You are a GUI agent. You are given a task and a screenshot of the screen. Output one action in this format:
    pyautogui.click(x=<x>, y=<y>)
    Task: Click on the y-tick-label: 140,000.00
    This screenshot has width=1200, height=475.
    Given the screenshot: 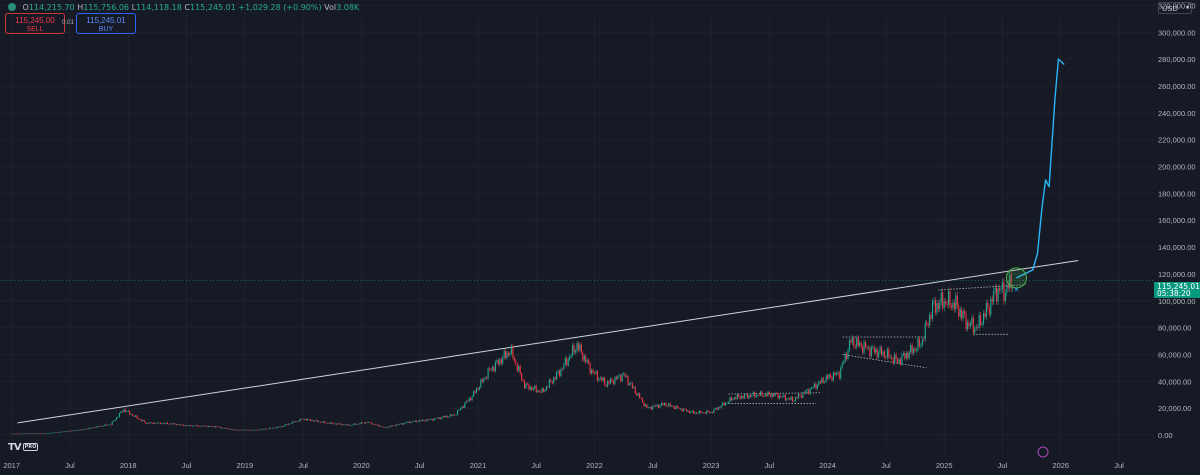 What is the action you would take?
    pyautogui.click(x=1177, y=247)
    